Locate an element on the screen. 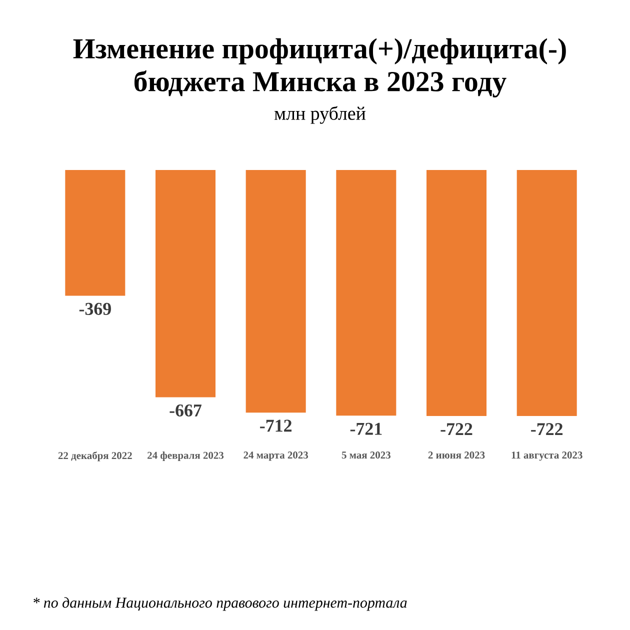 The image size is (630, 630). data-label: -667 is located at coordinates (186, 410).